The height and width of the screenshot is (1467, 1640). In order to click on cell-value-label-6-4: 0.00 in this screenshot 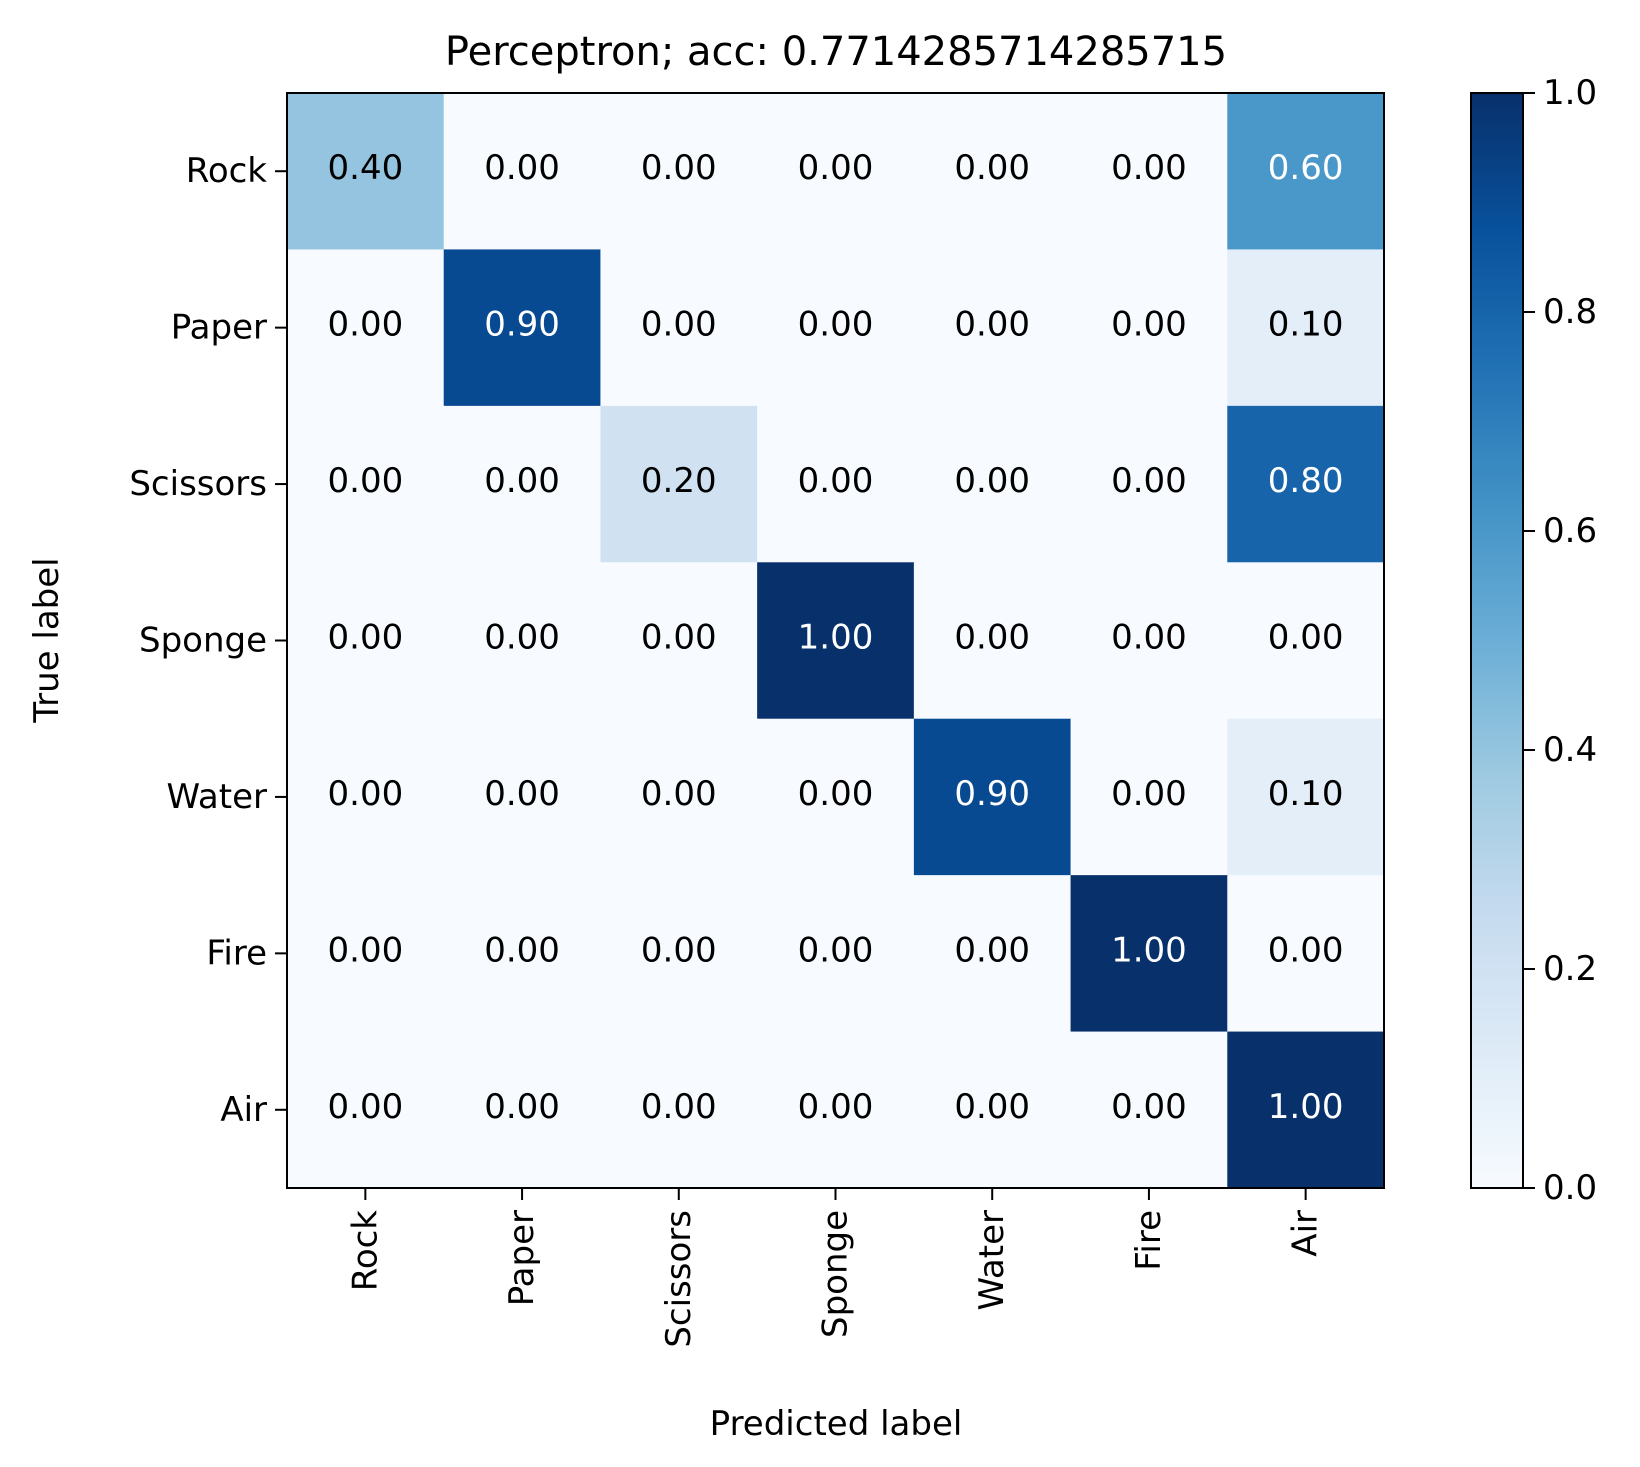, I will do `click(992, 1107)`.